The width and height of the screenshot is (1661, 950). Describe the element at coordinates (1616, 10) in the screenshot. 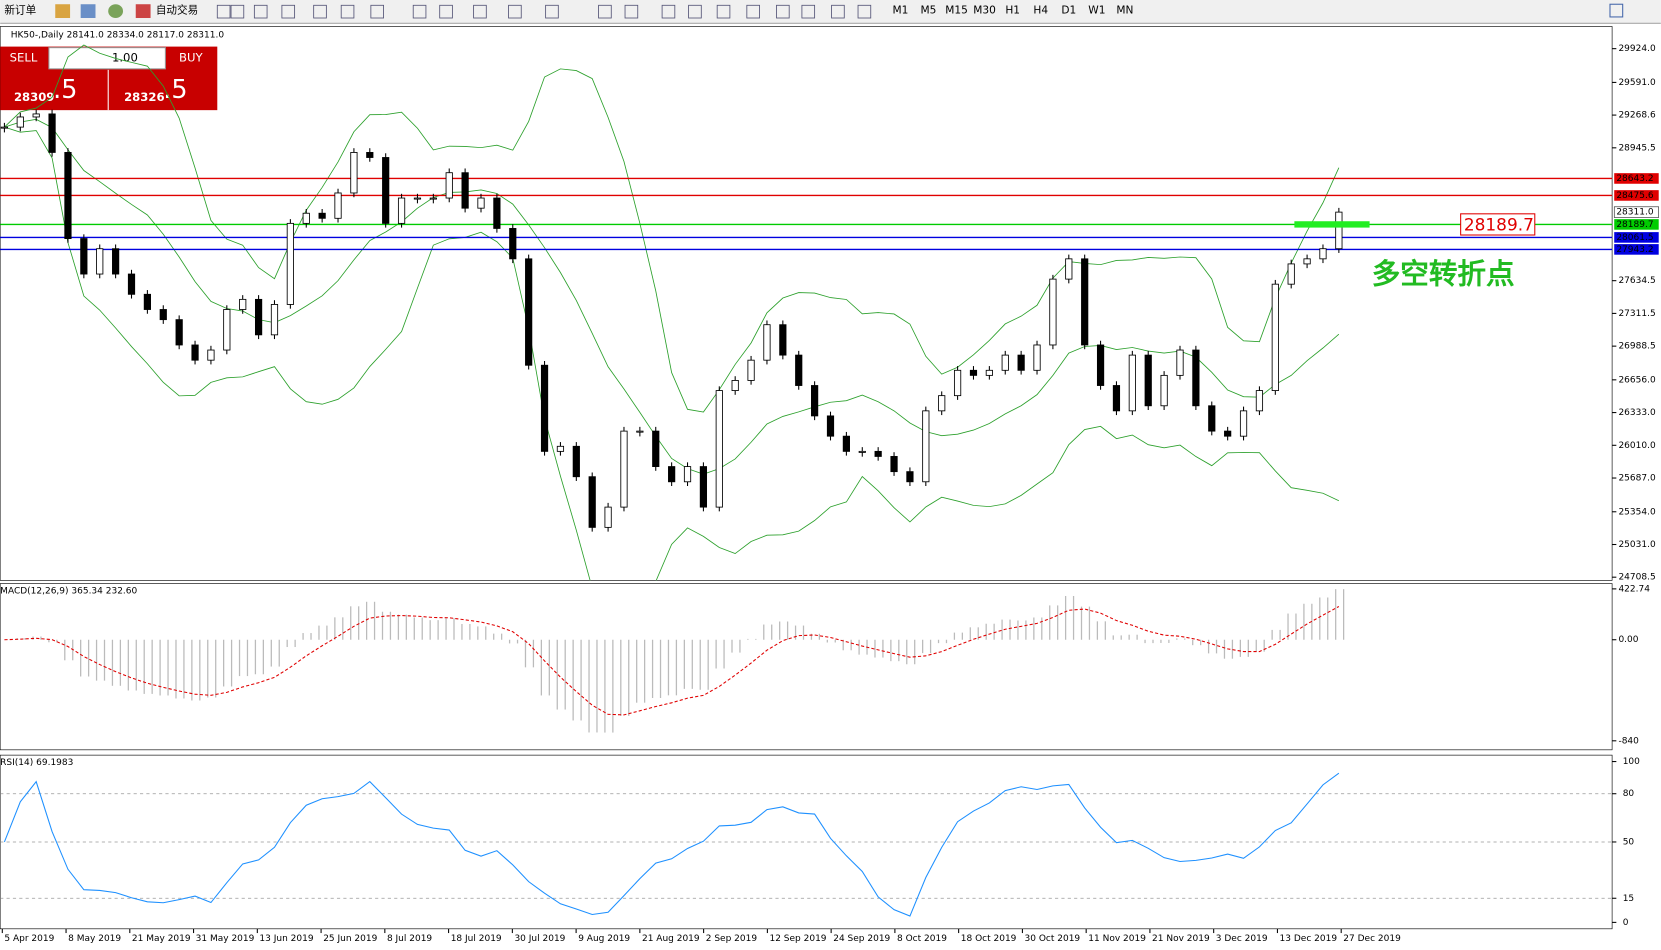

I see `search-icon` at that location.